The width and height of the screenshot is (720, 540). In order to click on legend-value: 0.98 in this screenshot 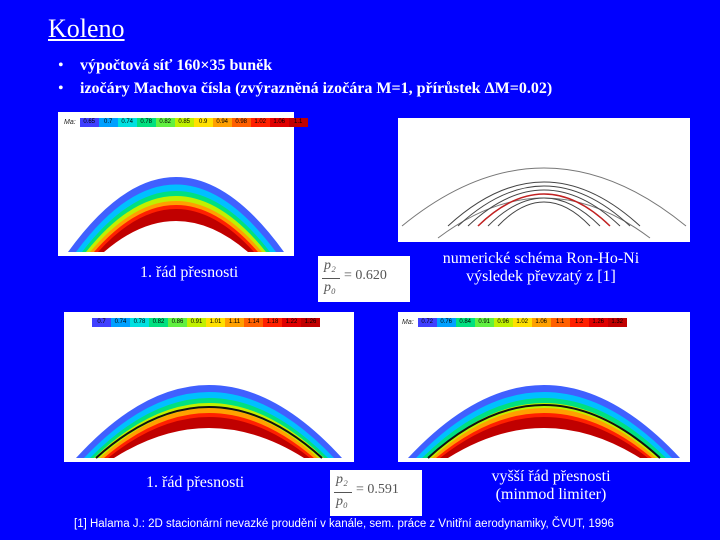, I will do `click(241, 122)`.